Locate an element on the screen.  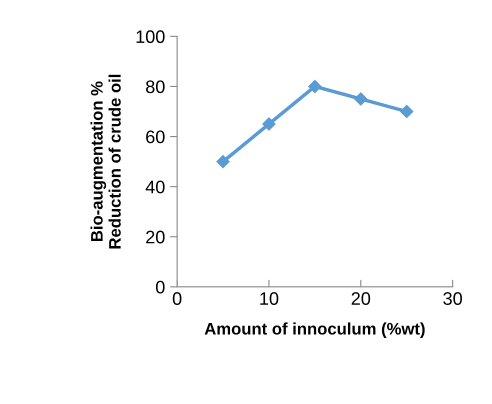
x-tick-label: 20 is located at coordinates (361, 298).